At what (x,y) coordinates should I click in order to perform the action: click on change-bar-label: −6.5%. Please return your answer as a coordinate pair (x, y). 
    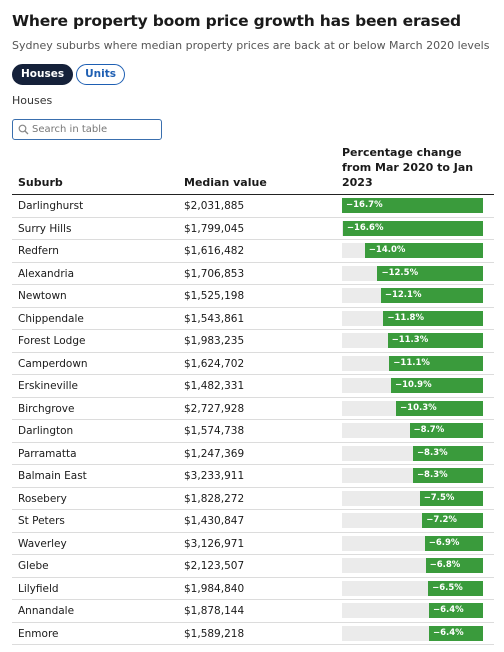
    Looking at the image, I should click on (447, 587).